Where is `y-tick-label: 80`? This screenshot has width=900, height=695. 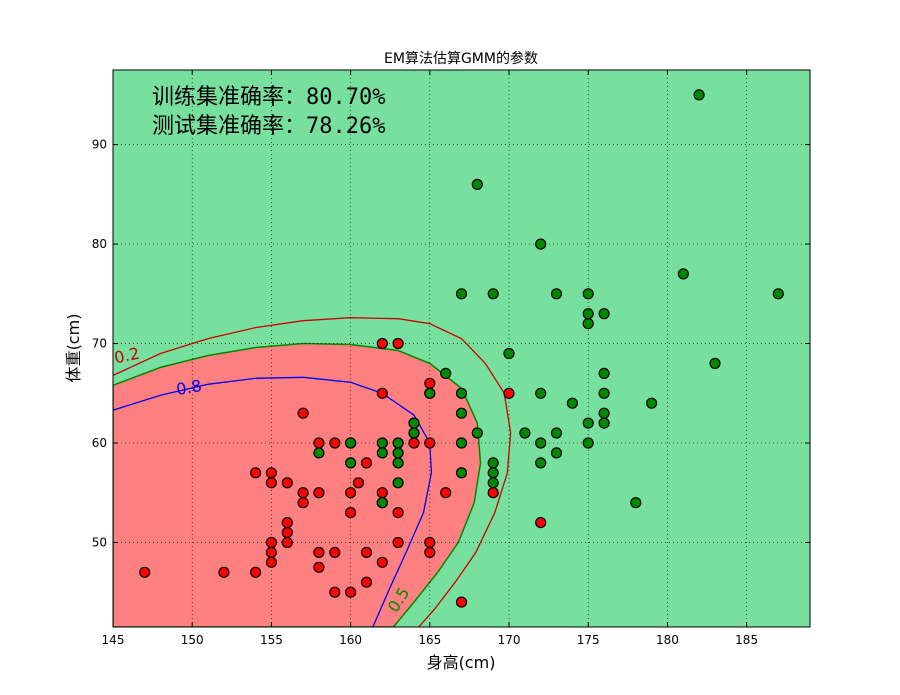 y-tick-label: 80 is located at coordinates (99, 244).